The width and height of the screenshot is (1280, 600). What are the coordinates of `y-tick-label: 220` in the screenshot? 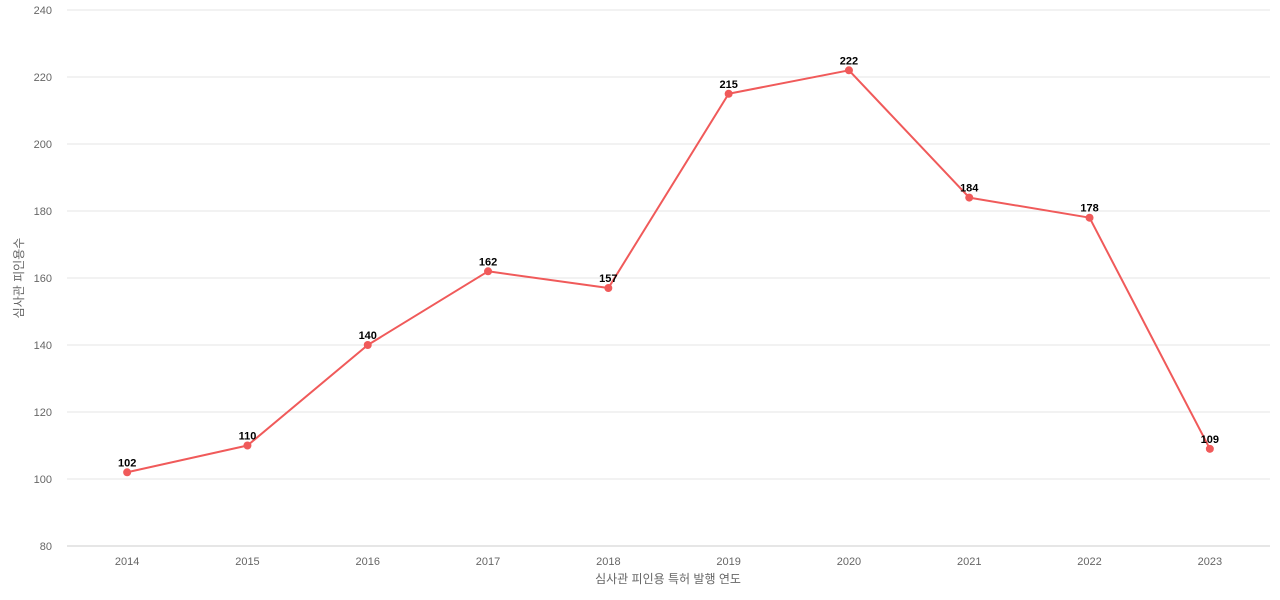 It's located at (43, 78).